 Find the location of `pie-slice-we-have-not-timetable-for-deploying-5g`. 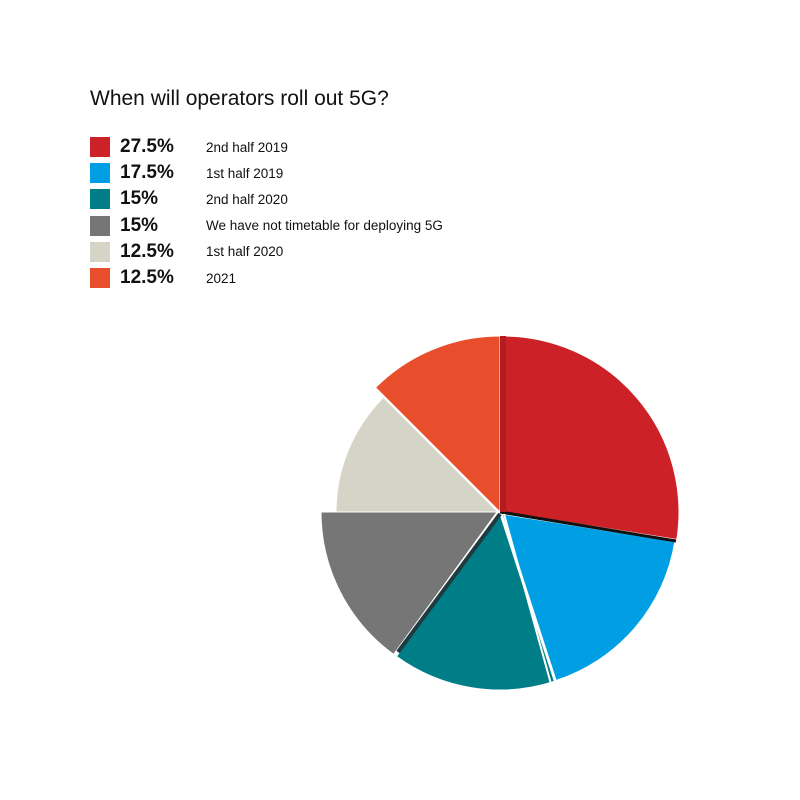

pie-slice-we-have-not-timetable-for-deploying-5g is located at coordinates (409, 583).